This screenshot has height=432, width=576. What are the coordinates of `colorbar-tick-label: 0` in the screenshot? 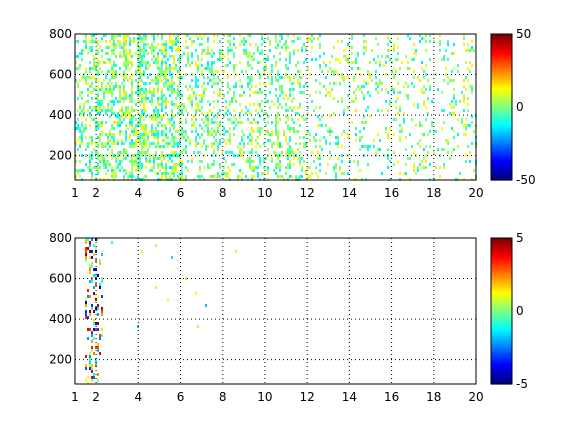 It's located at (520, 311).